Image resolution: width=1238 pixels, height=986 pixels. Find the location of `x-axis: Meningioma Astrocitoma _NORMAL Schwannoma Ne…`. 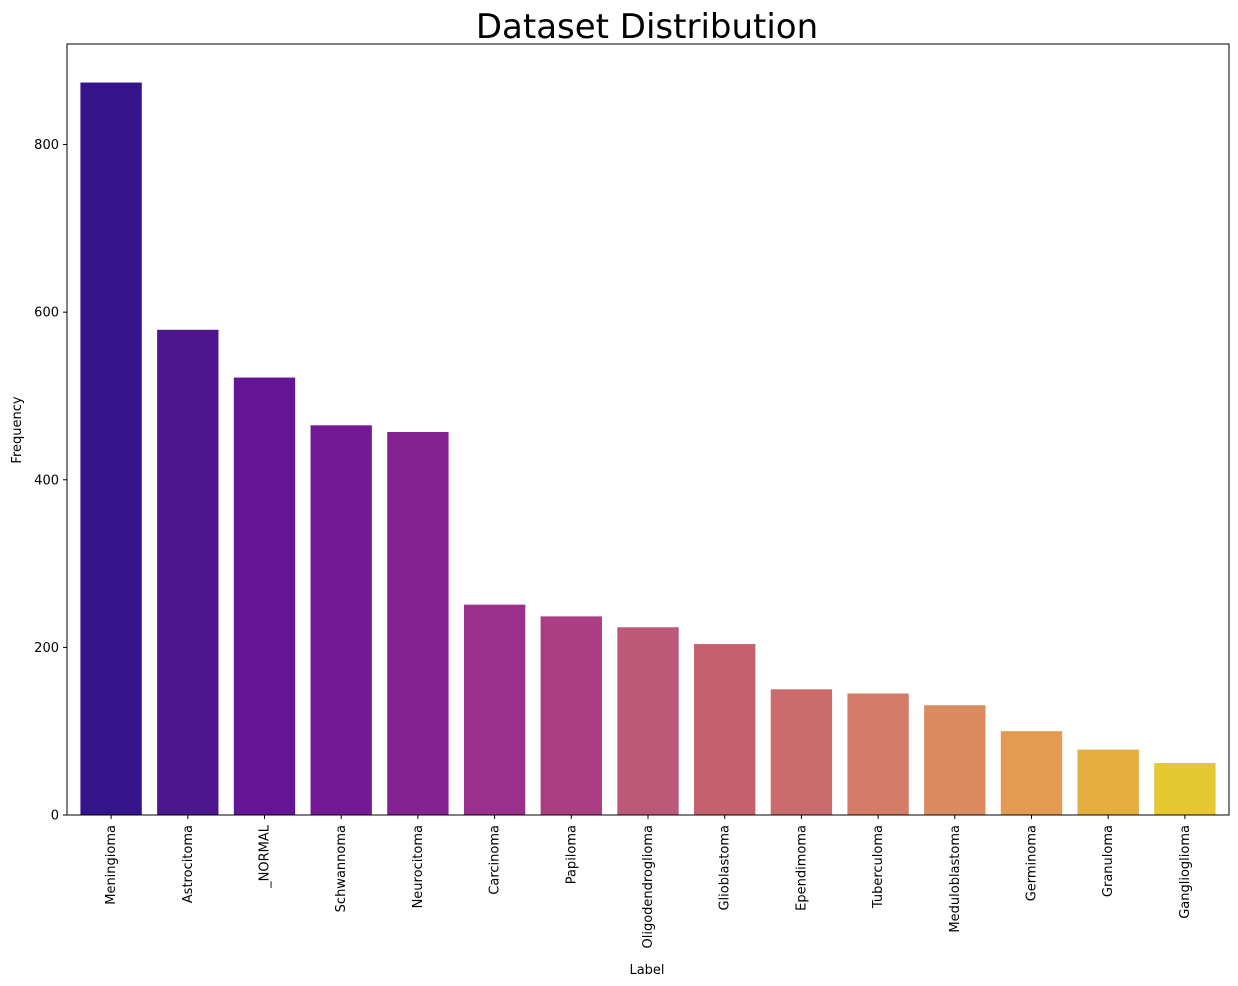

x-axis: Meningioma Astrocitoma _NORMAL Schwannoma Ne… is located at coordinates (648, 881).